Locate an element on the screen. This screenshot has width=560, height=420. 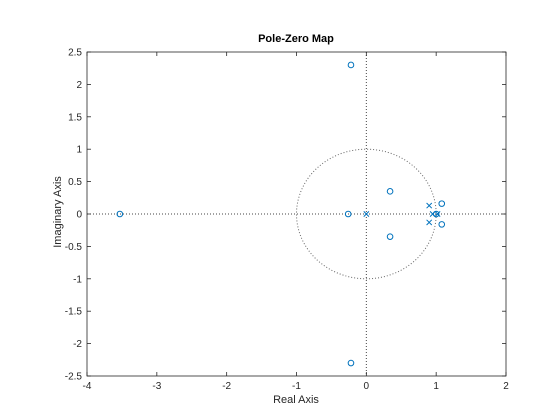
y-tick-label: 2 is located at coordinates (79, 85).